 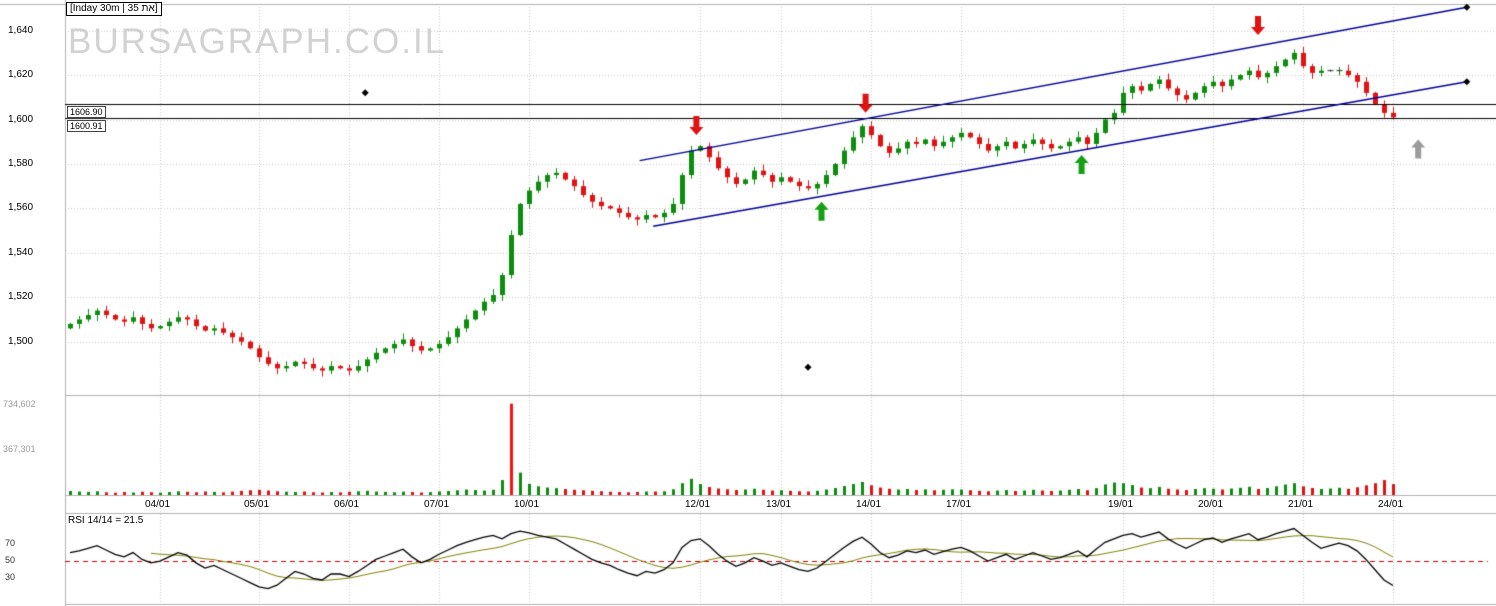 I want to click on rsi-indicator-label: RSI 14/14 = 21.5, so click(x=106, y=520).